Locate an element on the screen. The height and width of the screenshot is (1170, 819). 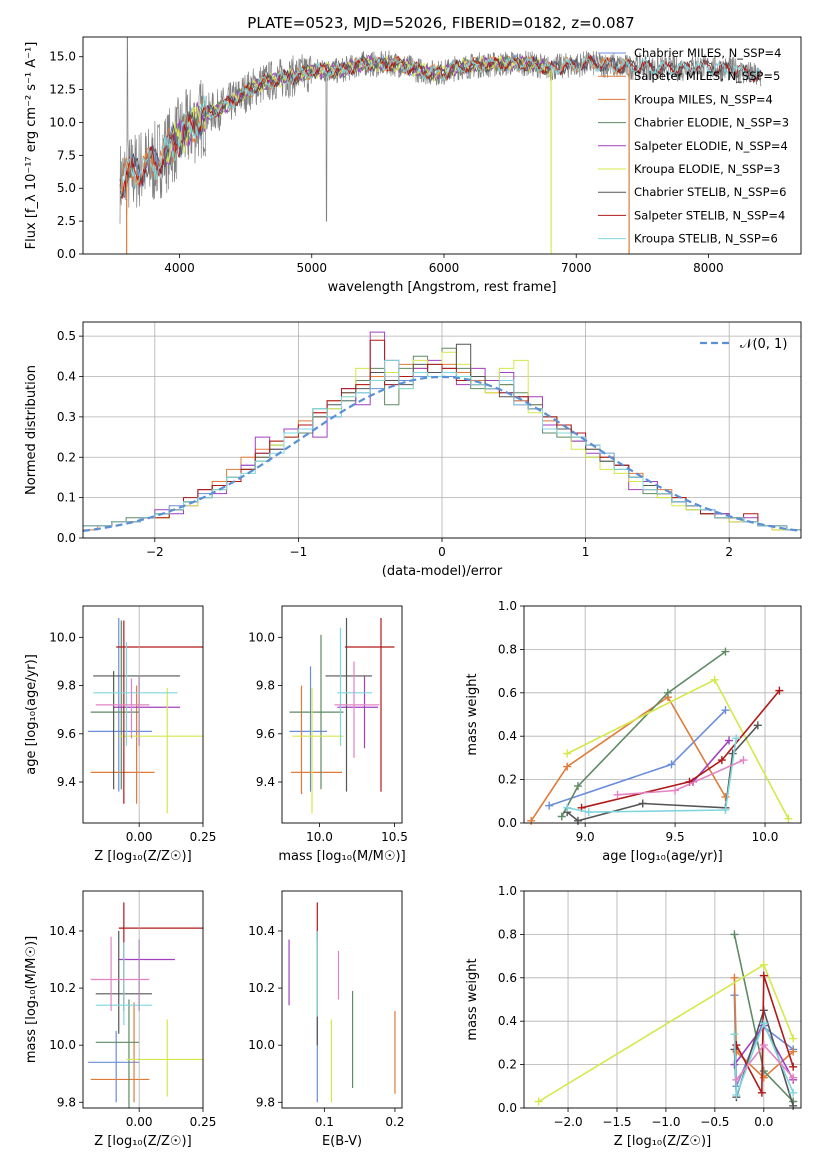
y-tick-label: 9.6 is located at coordinates (265, 734).